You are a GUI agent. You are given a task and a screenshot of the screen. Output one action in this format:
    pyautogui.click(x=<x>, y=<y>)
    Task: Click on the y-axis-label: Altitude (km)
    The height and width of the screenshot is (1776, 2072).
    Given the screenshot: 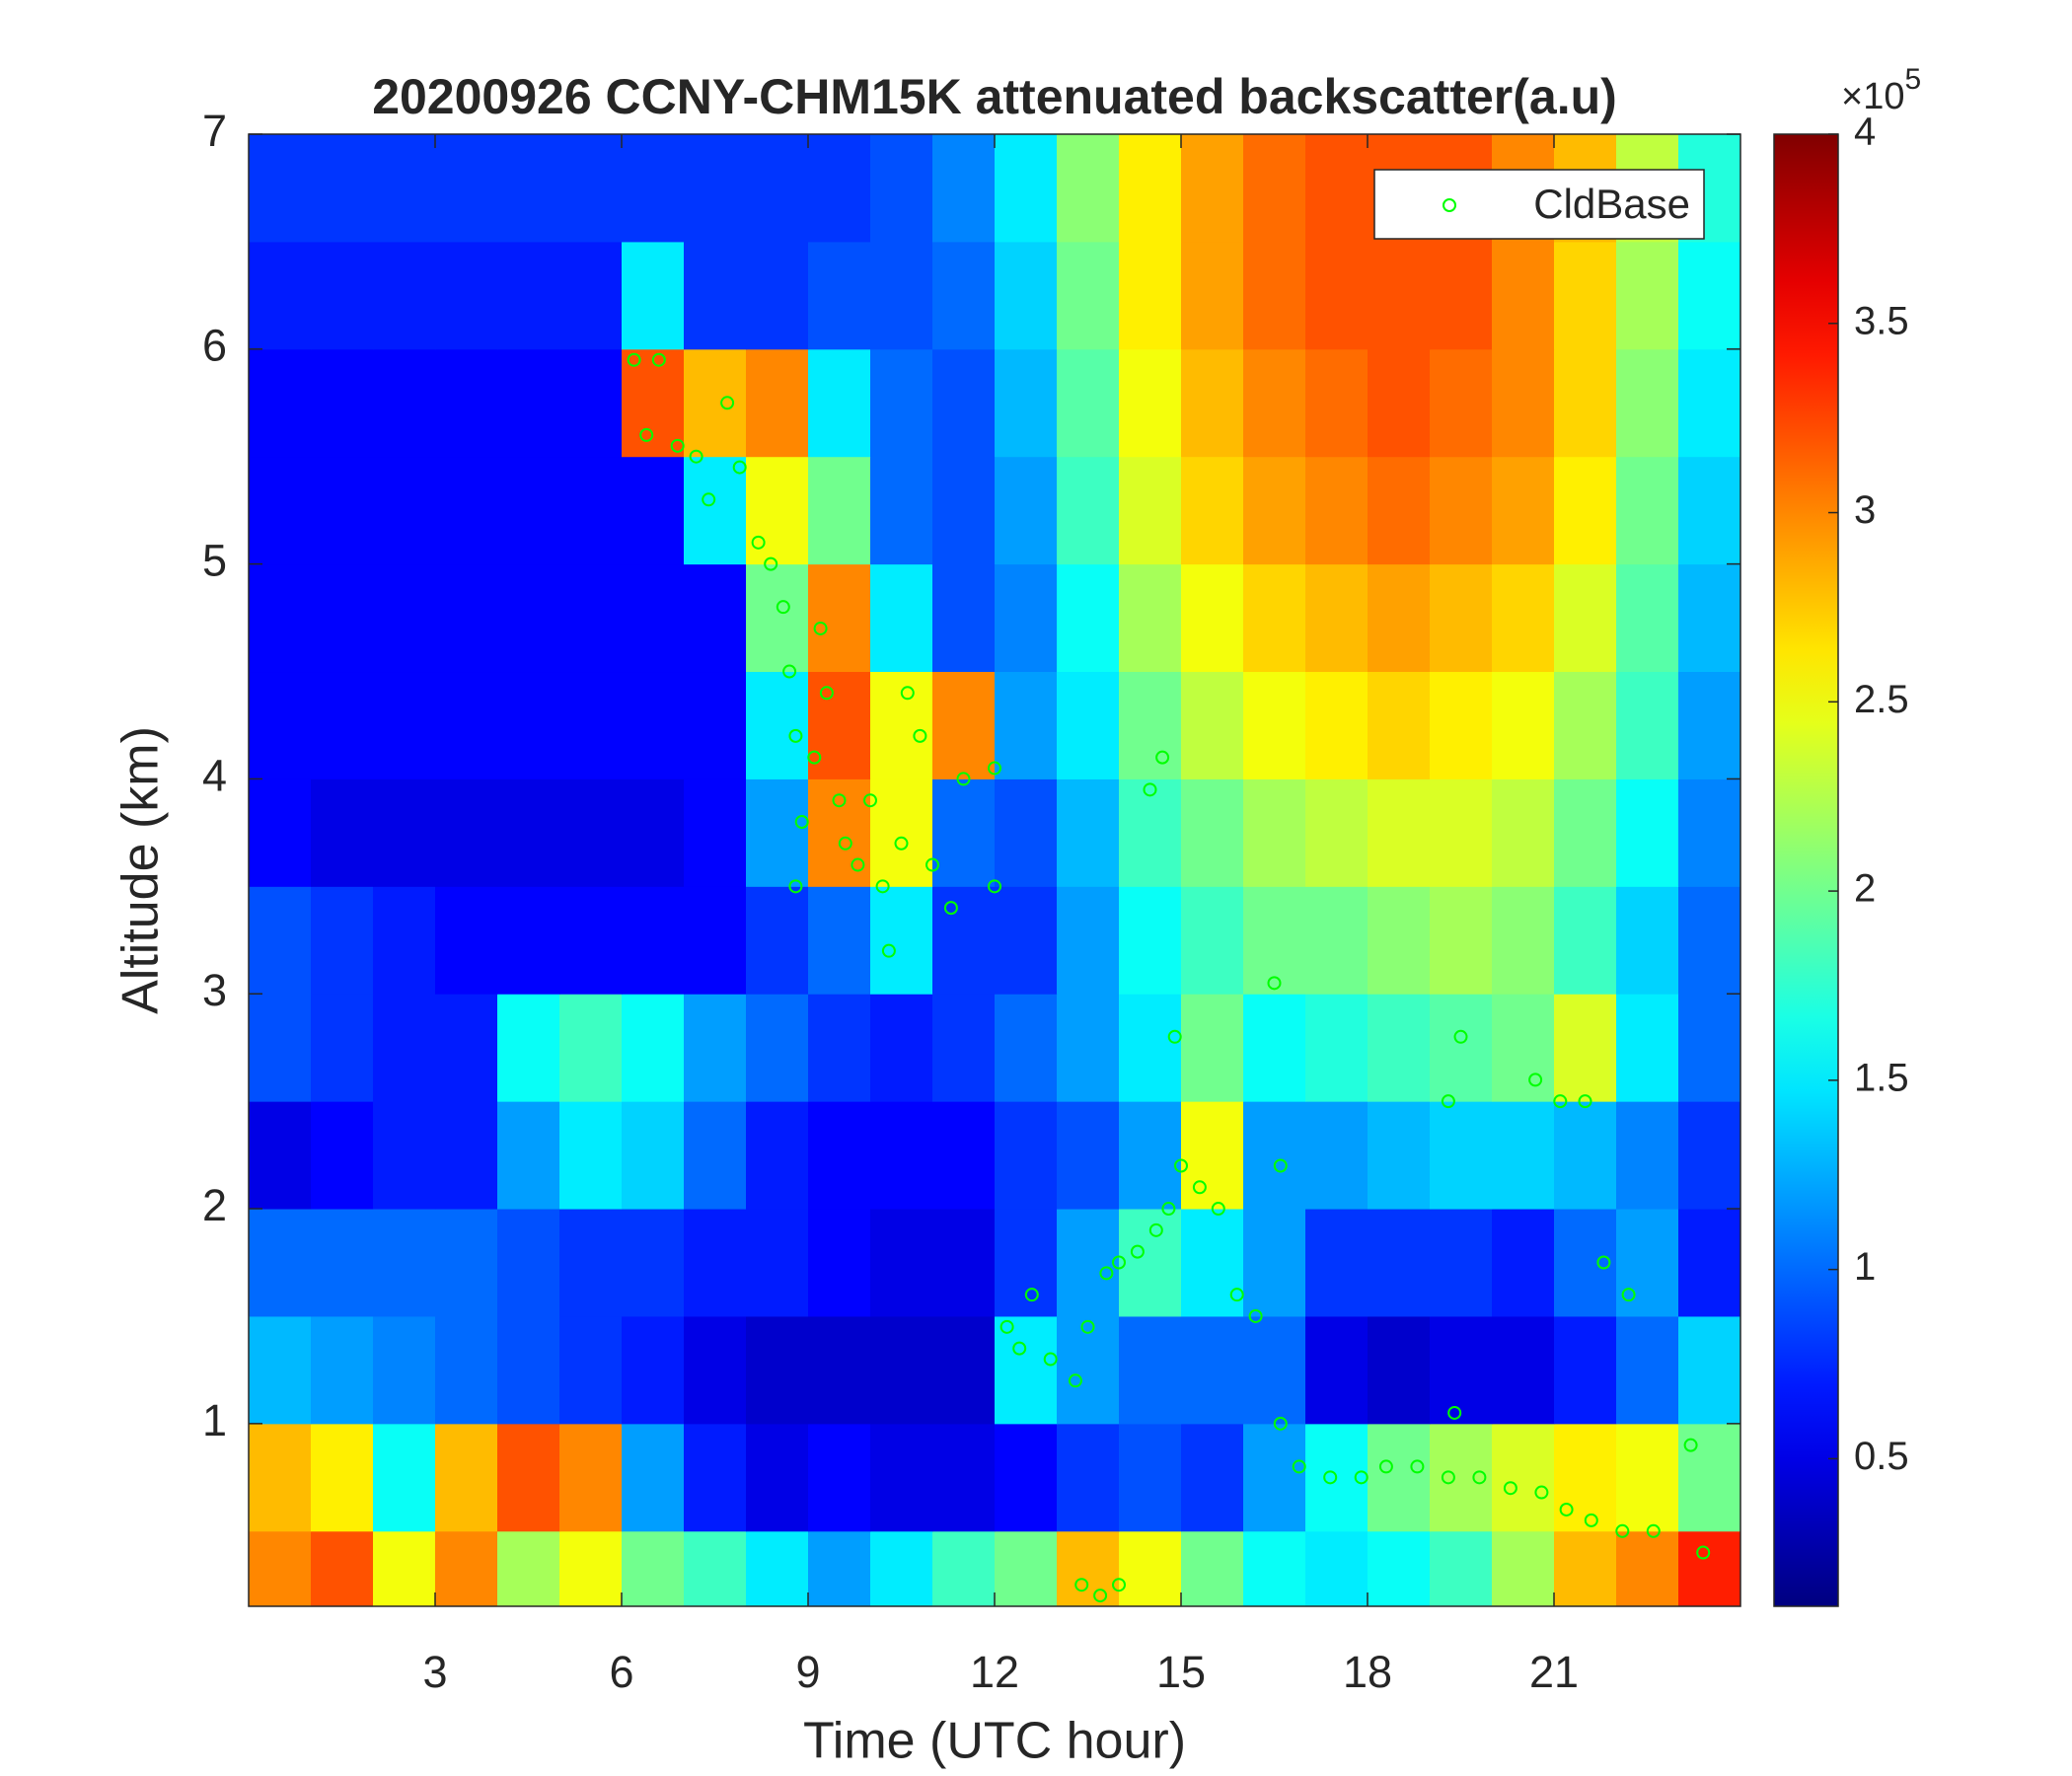 What is the action you would take?
    pyautogui.click(x=141, y=870)
    